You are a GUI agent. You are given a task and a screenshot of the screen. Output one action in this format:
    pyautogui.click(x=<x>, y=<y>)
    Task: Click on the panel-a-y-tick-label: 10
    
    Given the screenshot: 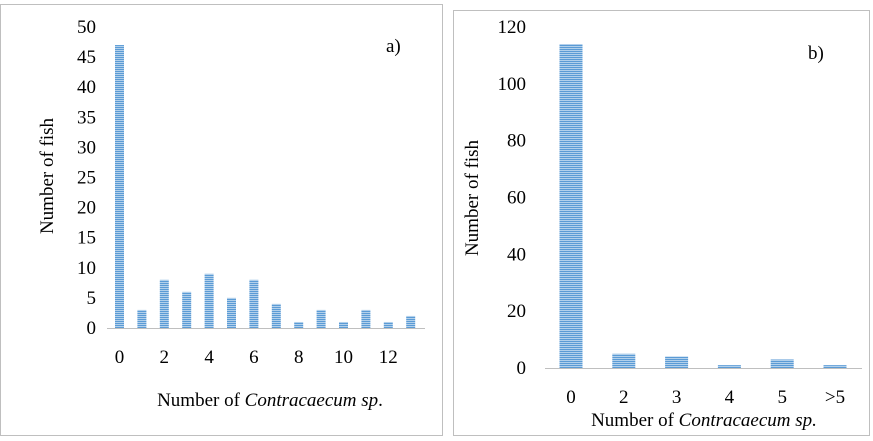 What is the action you would take?
    pyautogui.click(x=86, y=268)
    